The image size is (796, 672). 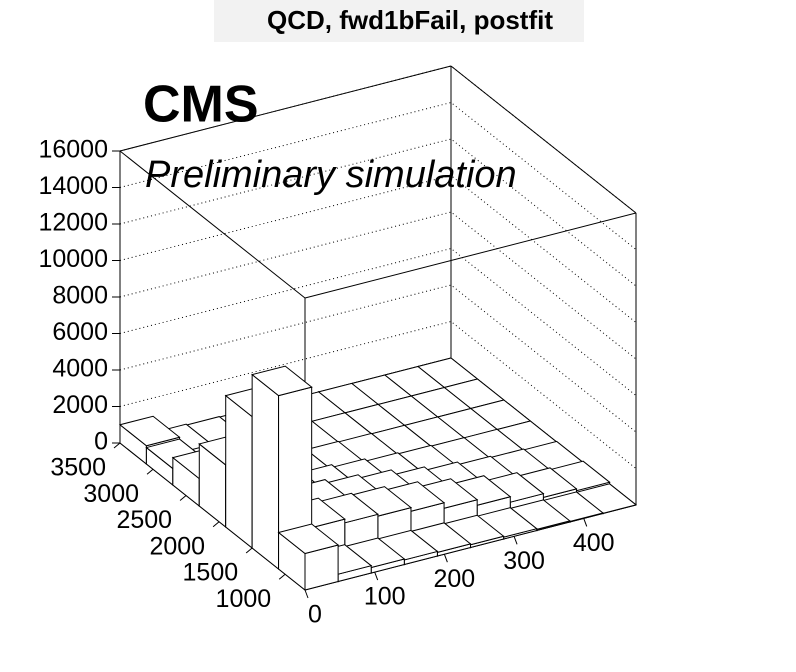 What do you see at coordinates (385, 597) in the screenshot?
I see `x-tick-label: 100` at bounding box center [385, 597].